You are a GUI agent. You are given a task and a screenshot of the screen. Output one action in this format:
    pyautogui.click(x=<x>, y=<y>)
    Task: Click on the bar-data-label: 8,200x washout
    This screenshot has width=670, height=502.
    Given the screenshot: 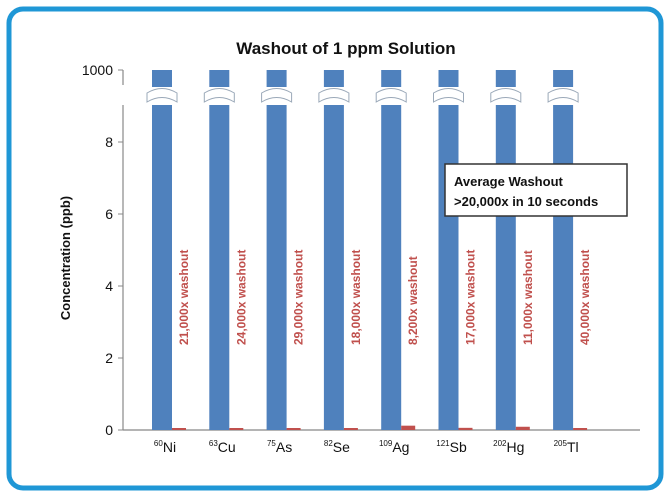 What is the action you would take?
    pyautogui.click(x=413, y=300)
    